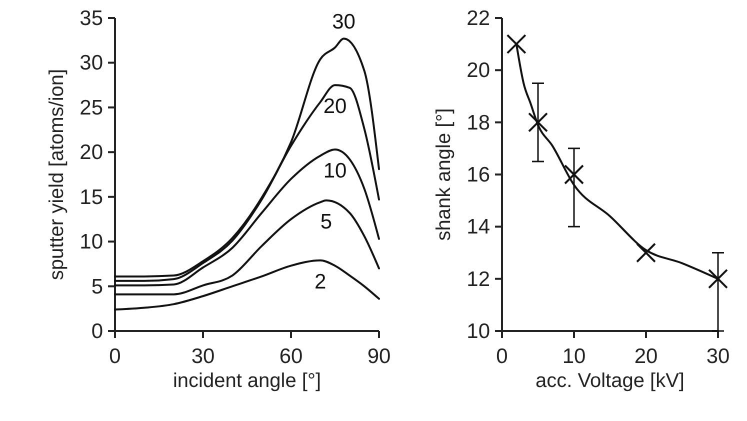 The height and width of the screenshot is (421, 747). I want to click on x-tick-label: 60, so click(291, 356).